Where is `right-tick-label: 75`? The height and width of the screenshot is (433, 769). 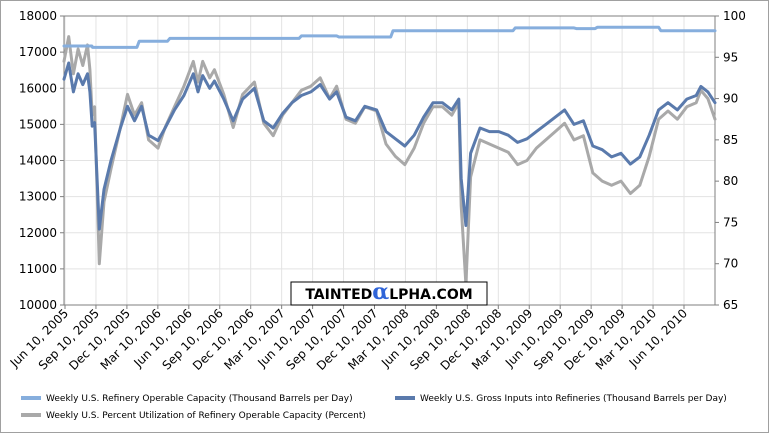 right-tick-label: 75 is located at coordinates (730, 222).